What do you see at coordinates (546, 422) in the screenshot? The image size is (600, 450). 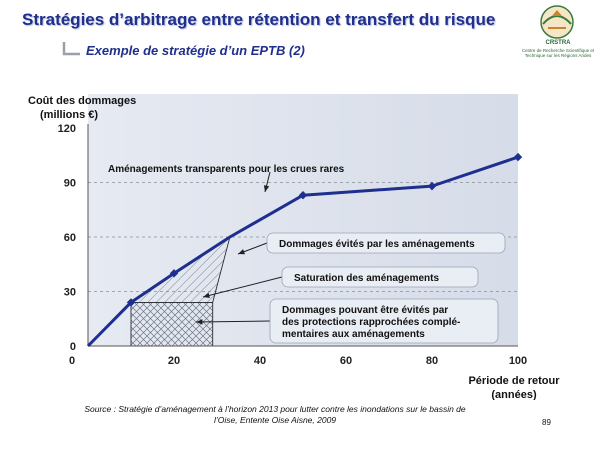 I see `page-number: 89` at bounding box center [546, 422].